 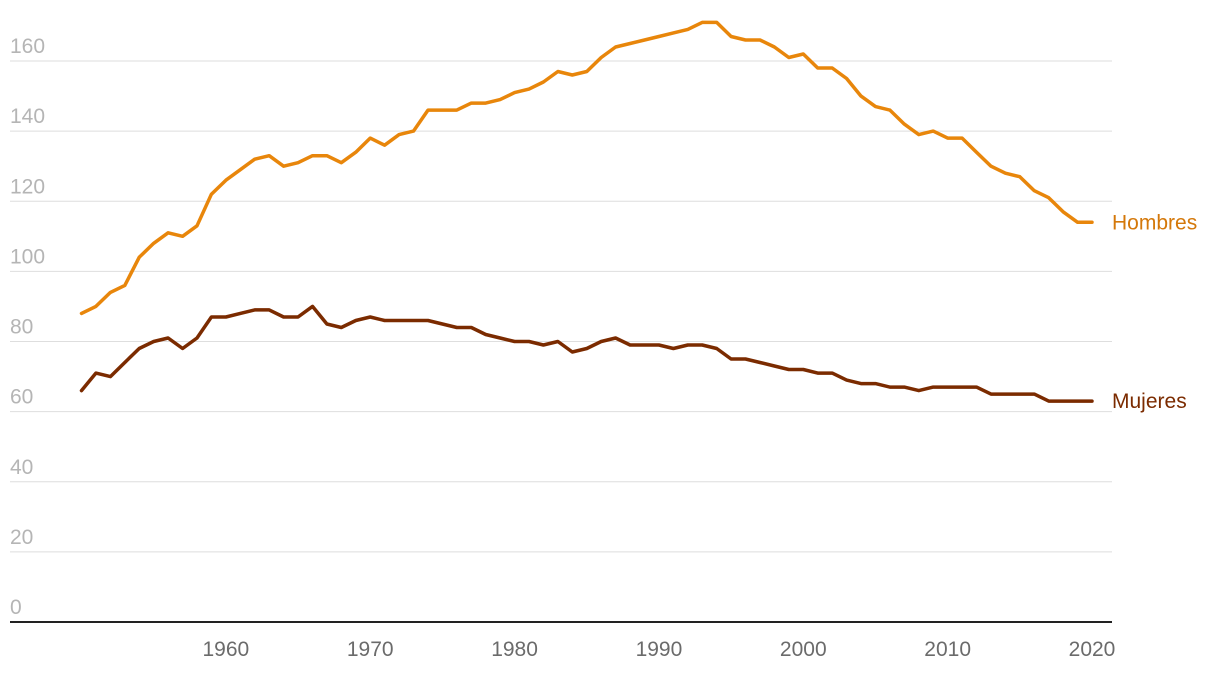 I want to click on y-tick-label-120: 120, so click(x=27, y=186).